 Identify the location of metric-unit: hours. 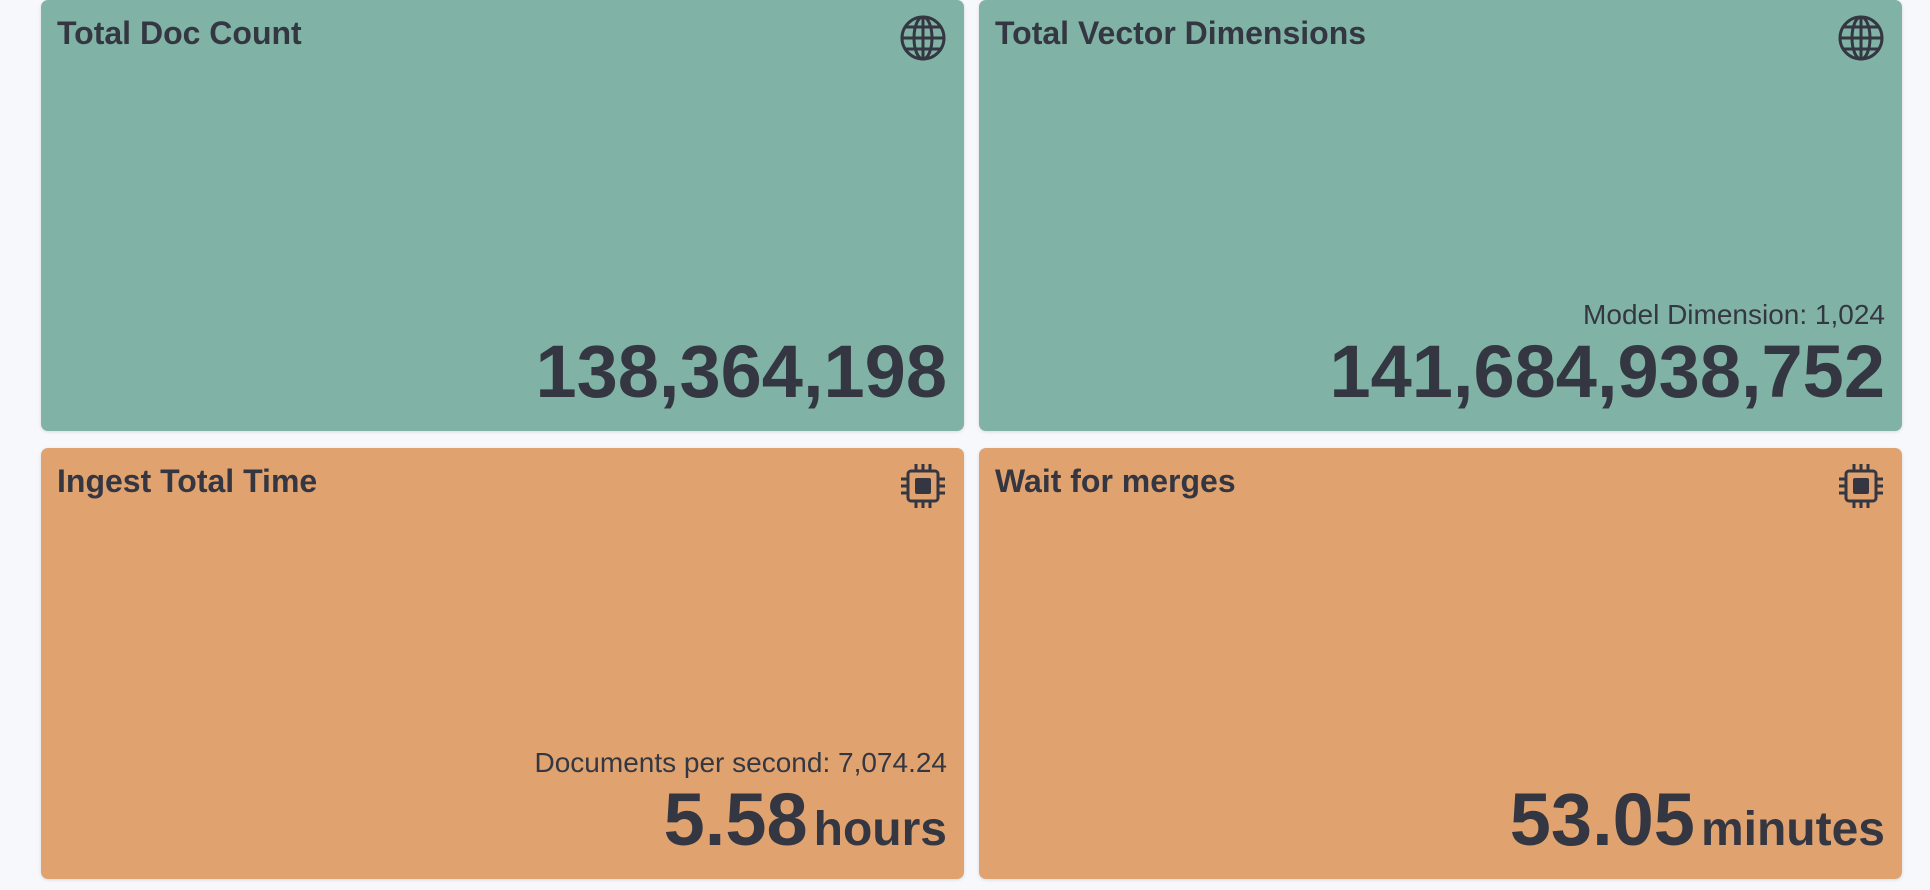
(880, 829).